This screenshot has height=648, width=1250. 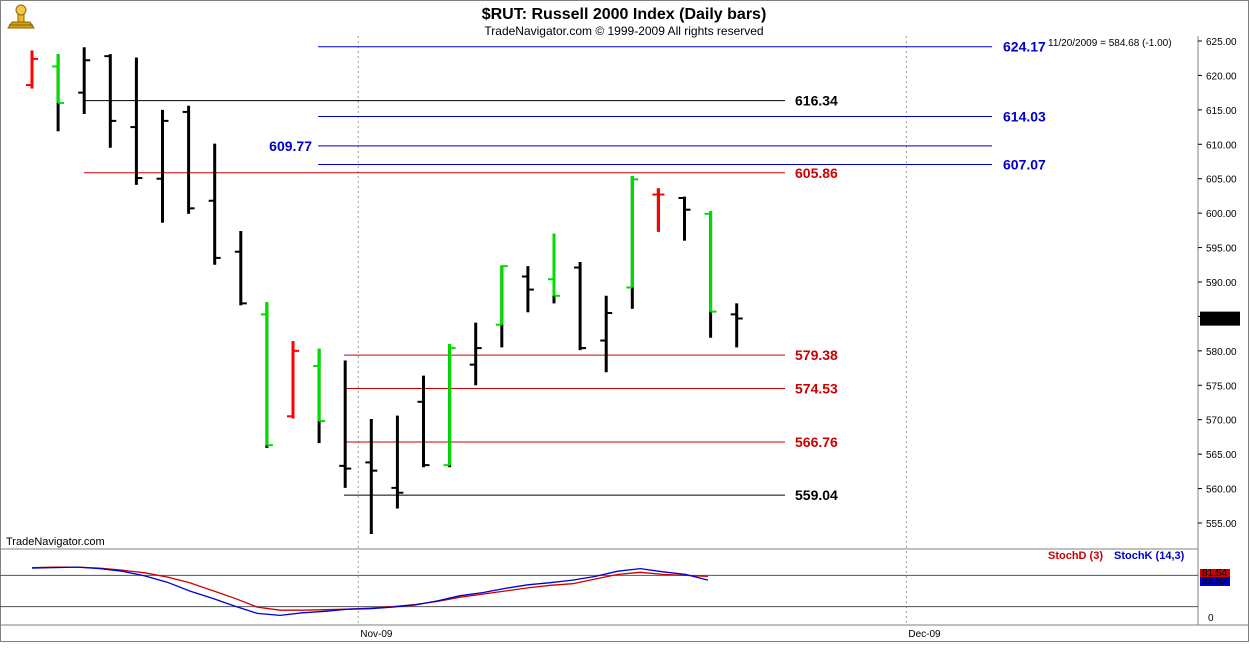 I want to click on last-price-tag, so click(x=1220, y=318).